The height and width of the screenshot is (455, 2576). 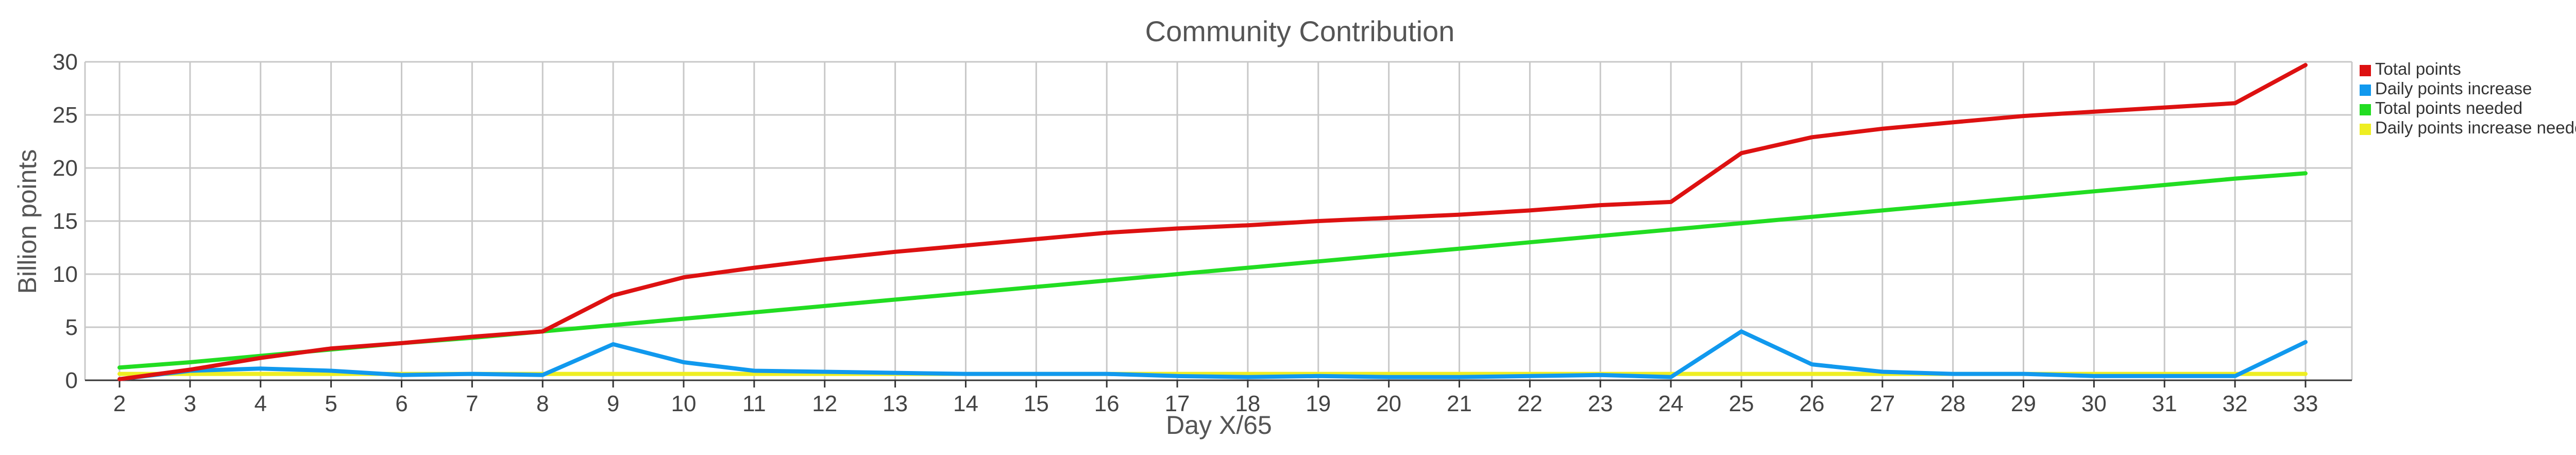 What do you see at coordinates (965, 403) in the screenshot?
I see `x-tick-label: 14` at bounding box center [965, 403].